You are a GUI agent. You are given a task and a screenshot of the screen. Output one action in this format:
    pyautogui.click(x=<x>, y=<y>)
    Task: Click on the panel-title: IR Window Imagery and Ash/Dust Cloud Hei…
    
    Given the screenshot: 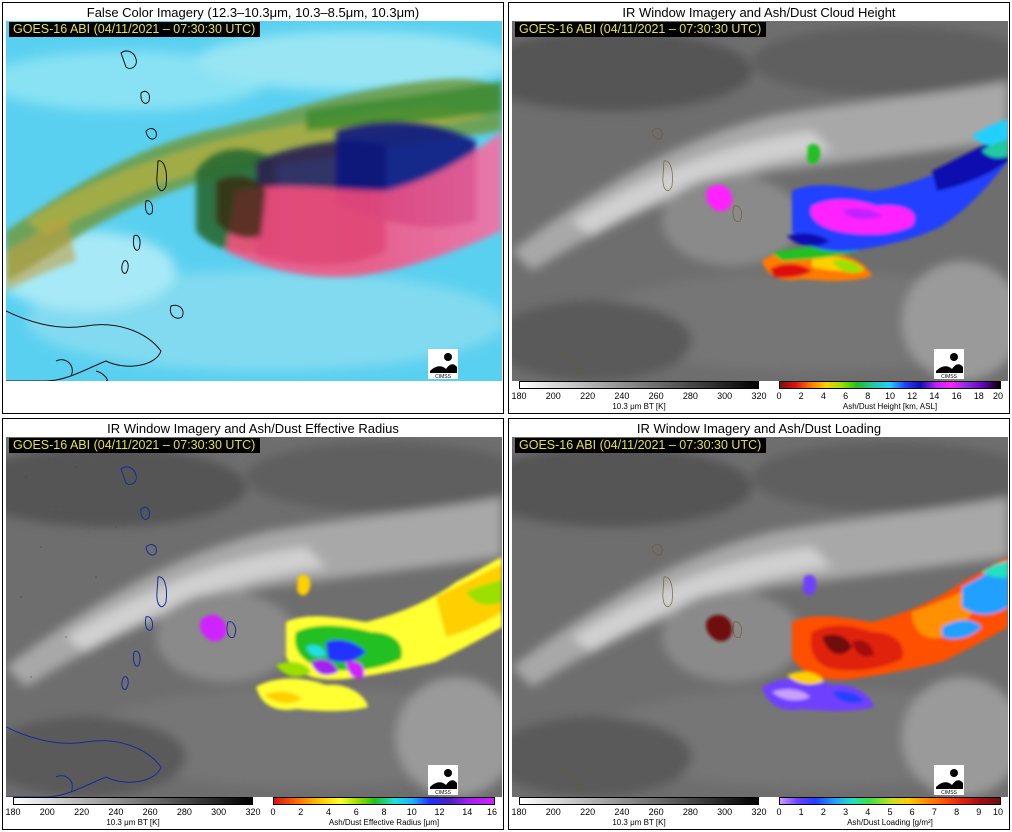 What is the action you would take?
    pyautogui.click(x=759, y=12)
    